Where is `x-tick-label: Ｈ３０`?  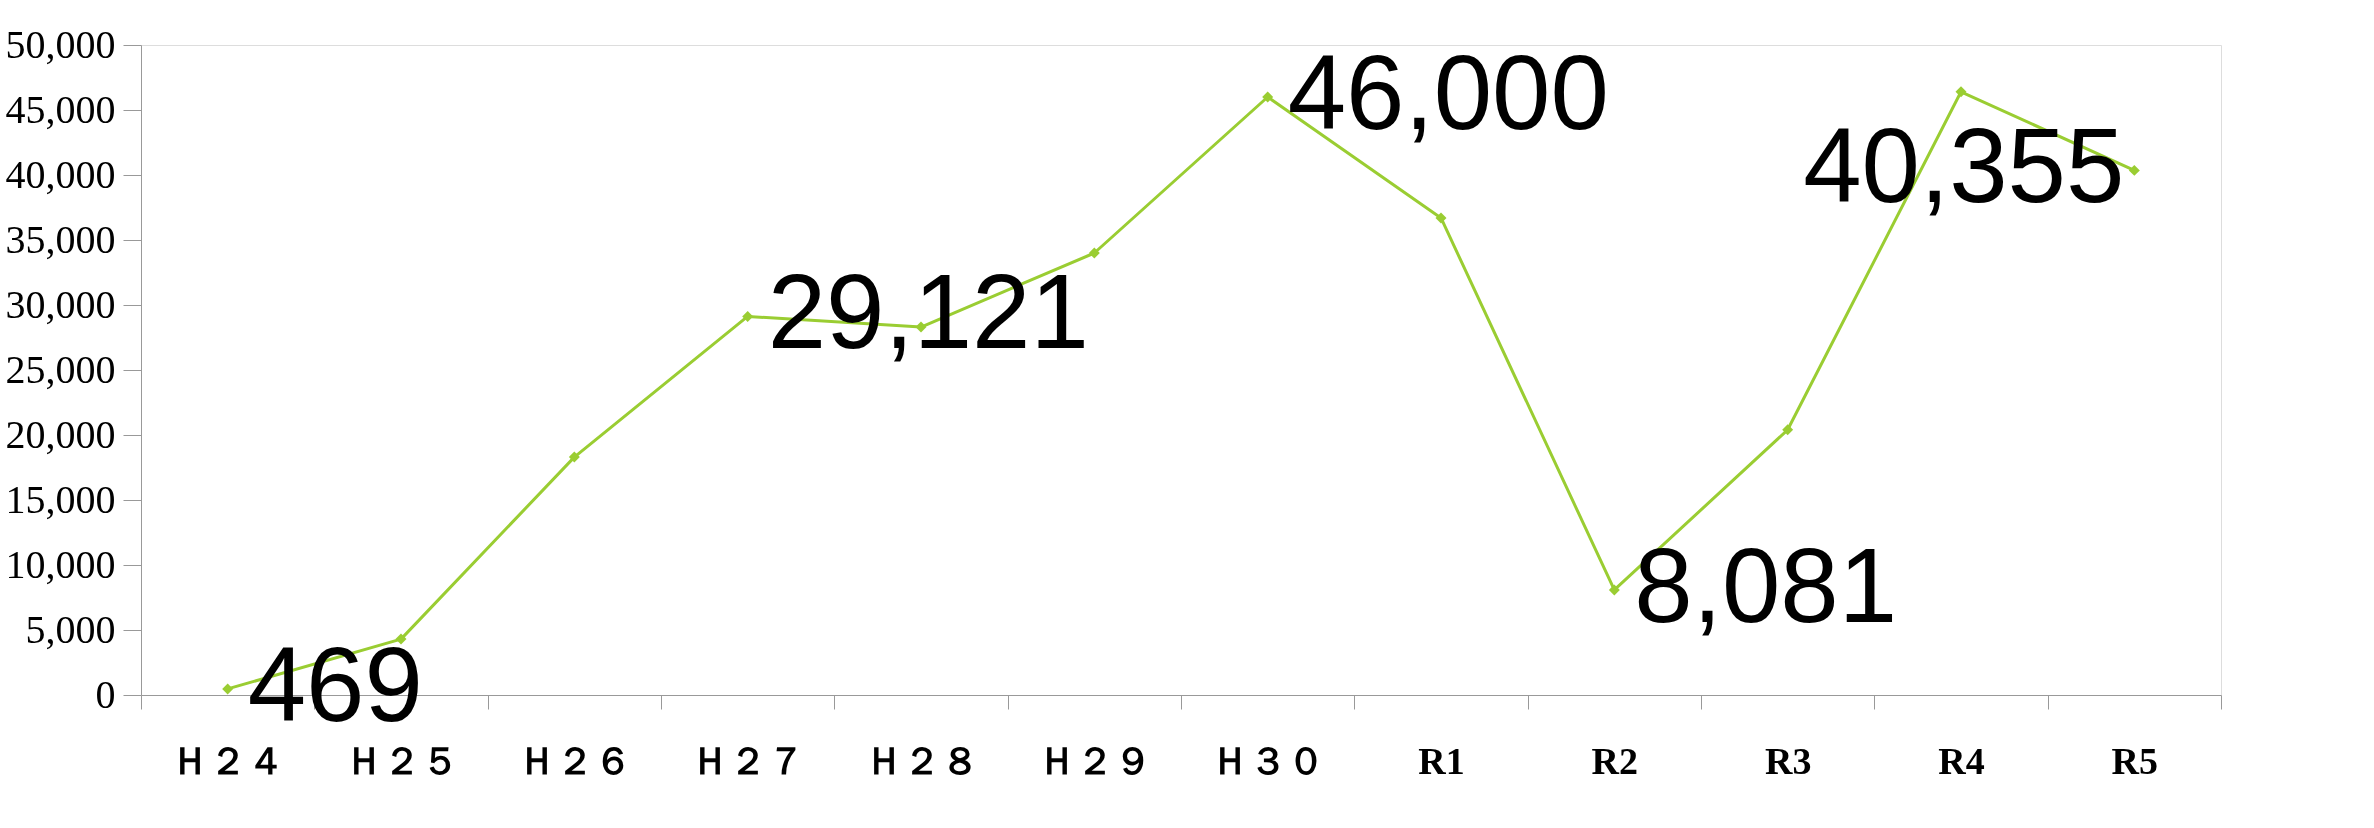
x-tick-label: Ｈ３０ is located at coordinates (1268, 760).